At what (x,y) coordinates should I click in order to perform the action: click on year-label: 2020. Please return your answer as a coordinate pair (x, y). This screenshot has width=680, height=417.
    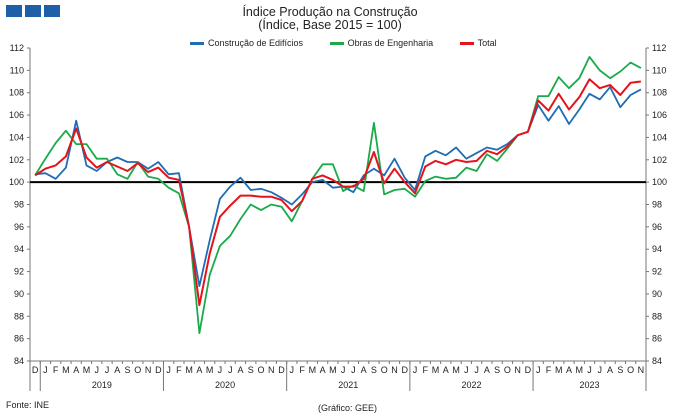
    Looking at the image, I should click on (225, 385).